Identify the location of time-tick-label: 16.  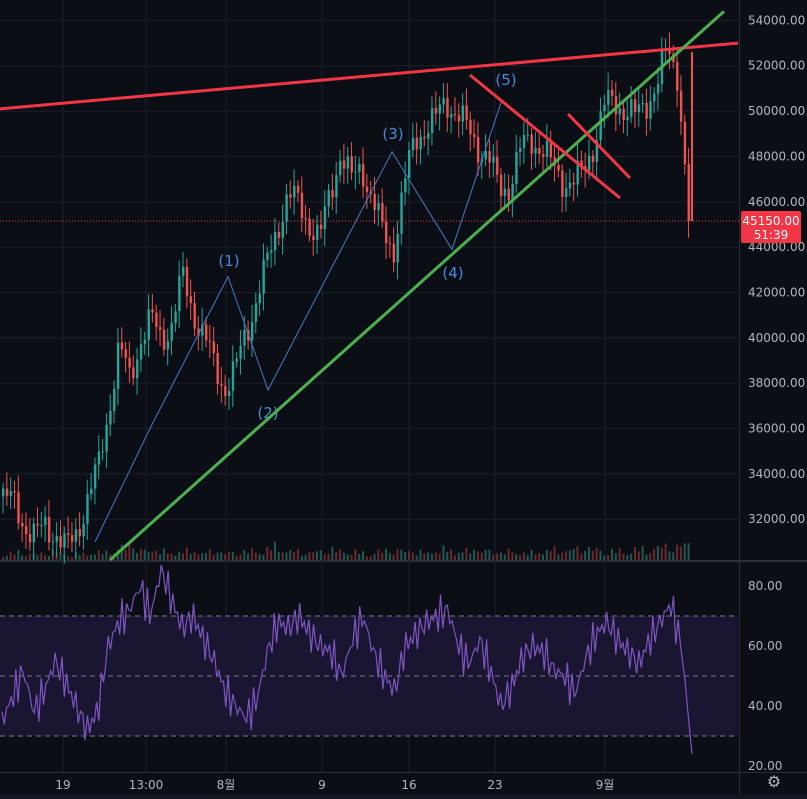
(408, 785).